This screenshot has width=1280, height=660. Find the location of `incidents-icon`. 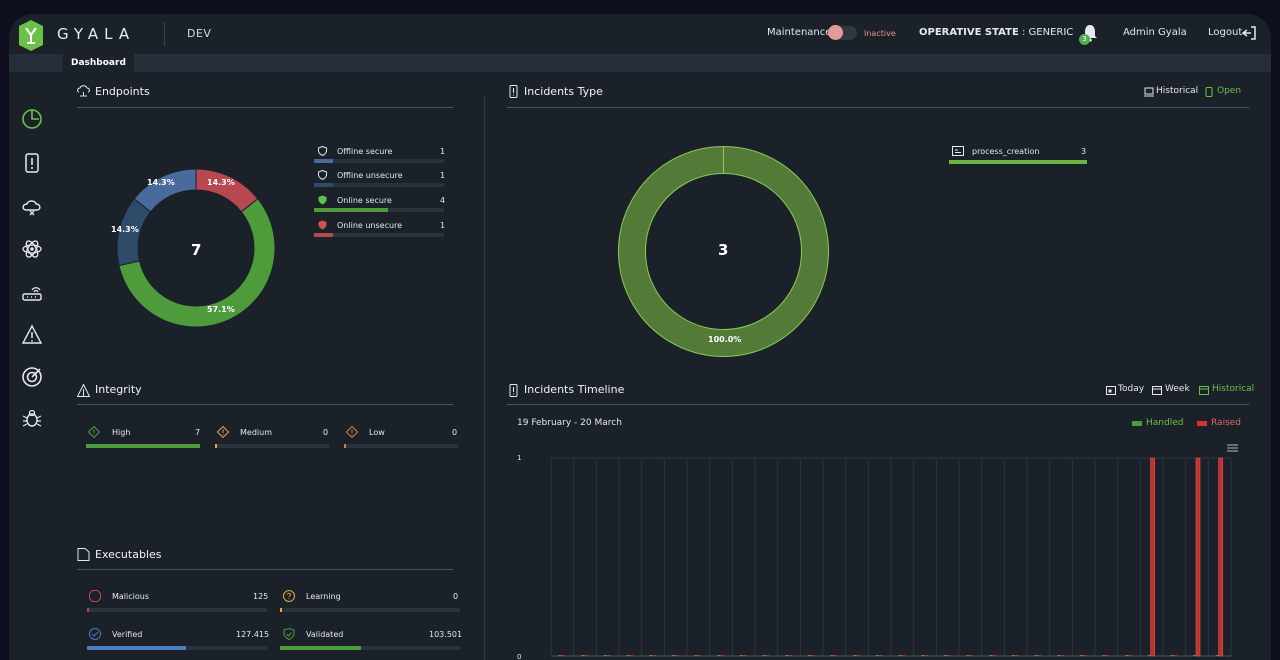

incidents-icon is located at coordinates (32, 163).